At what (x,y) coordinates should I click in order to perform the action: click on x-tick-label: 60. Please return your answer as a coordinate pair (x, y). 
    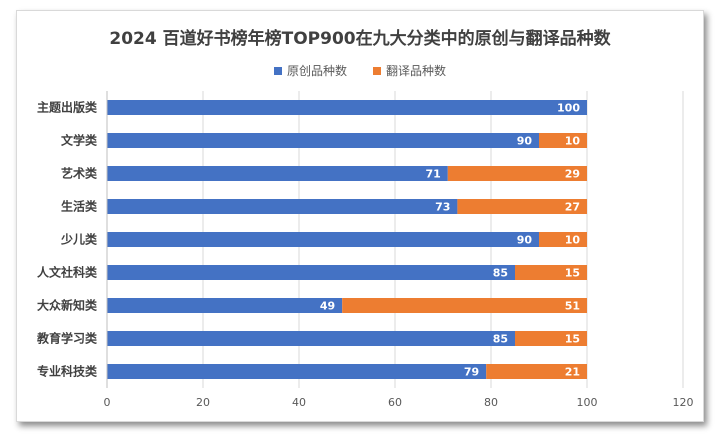
    Looking at the image, I should click on (395, 402).